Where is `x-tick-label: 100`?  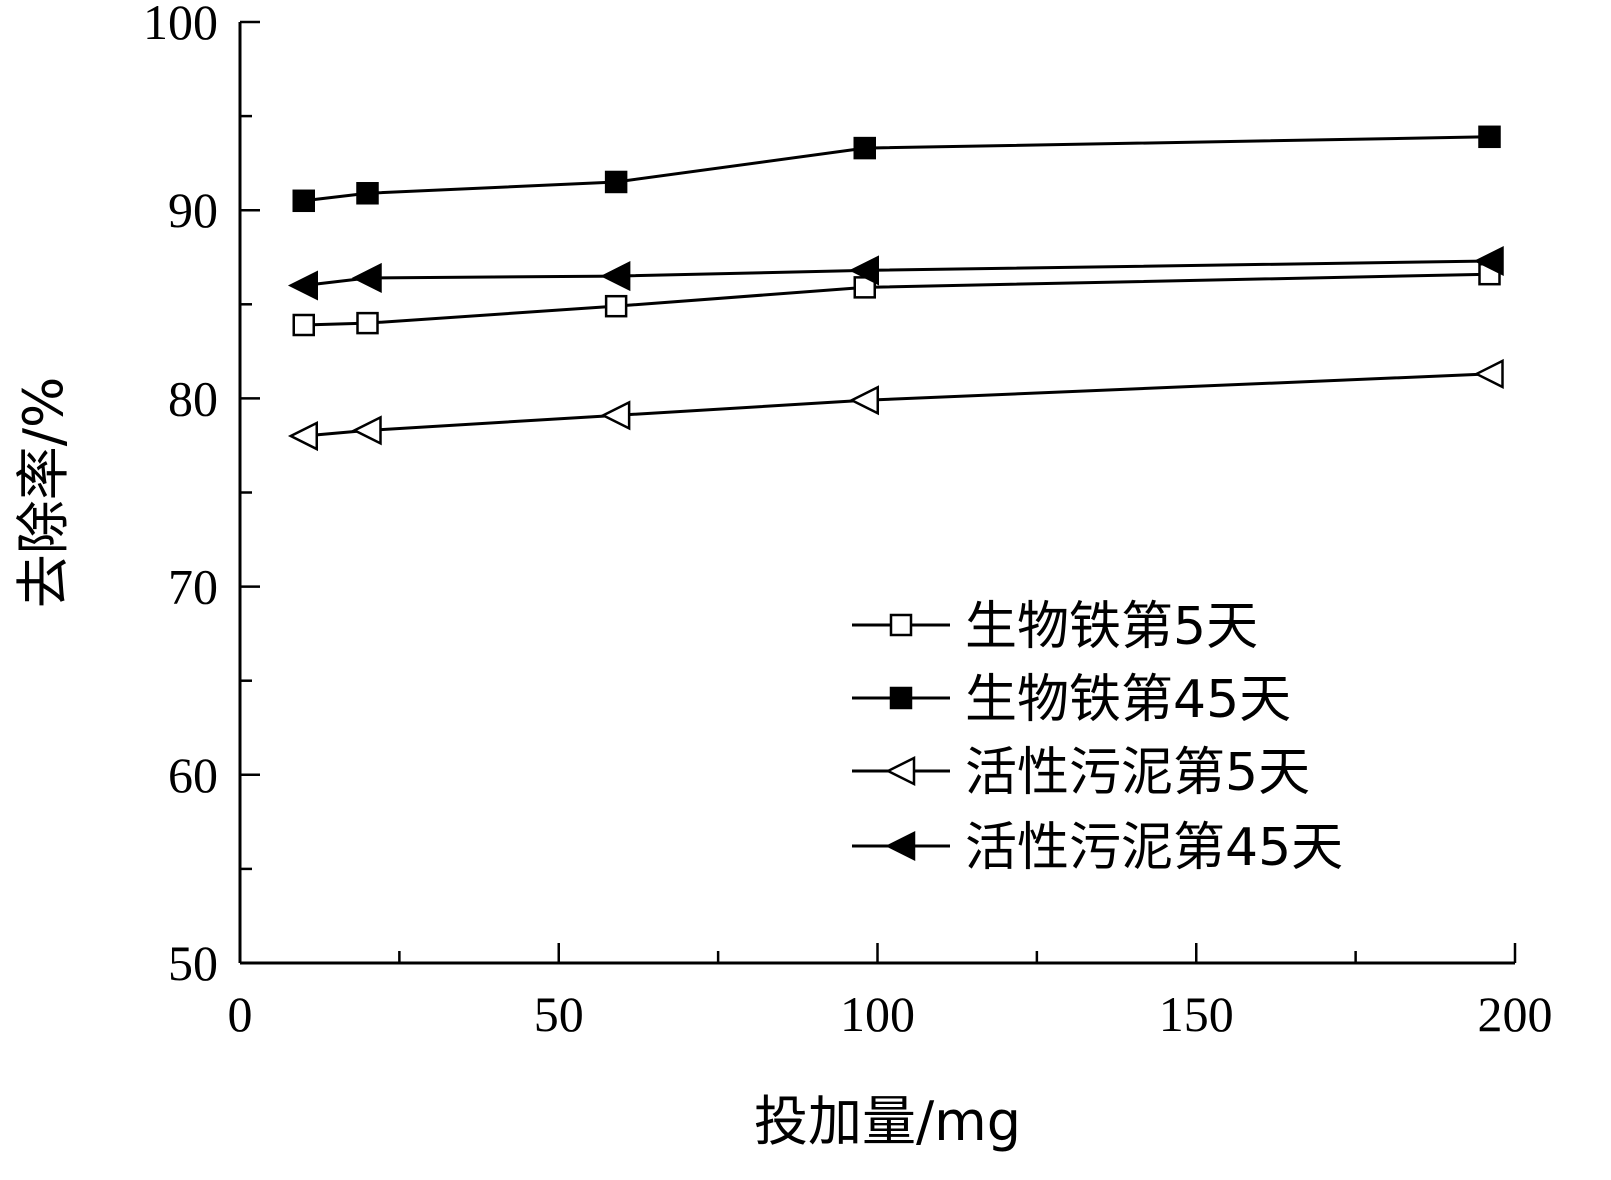
x-tick-label: 100 is located at coordinates (877, 1014).